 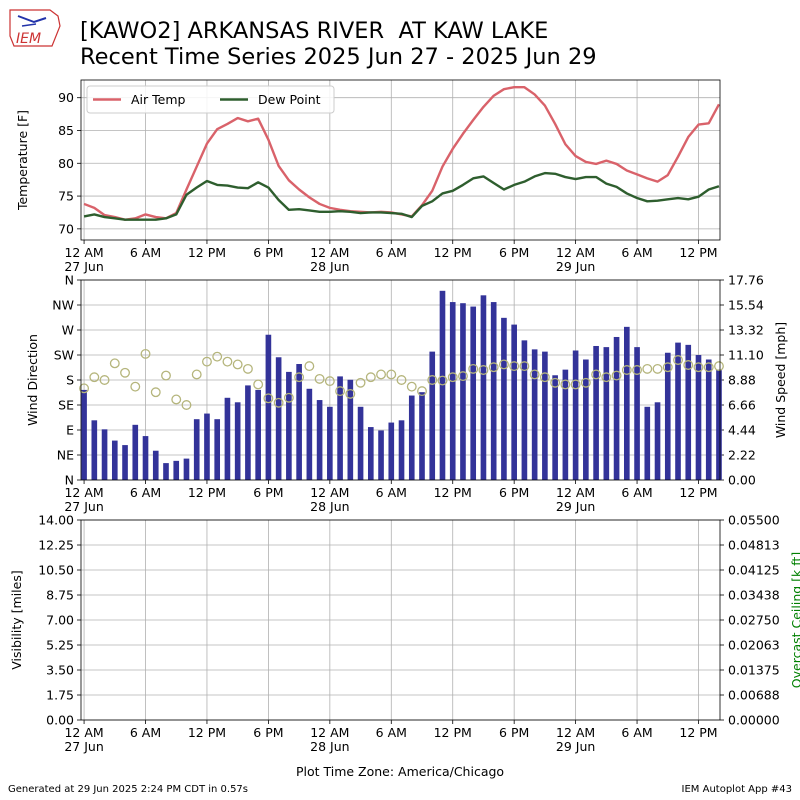 I want to click on speed-tick-label: 8.88, so click(x=742, y=380).